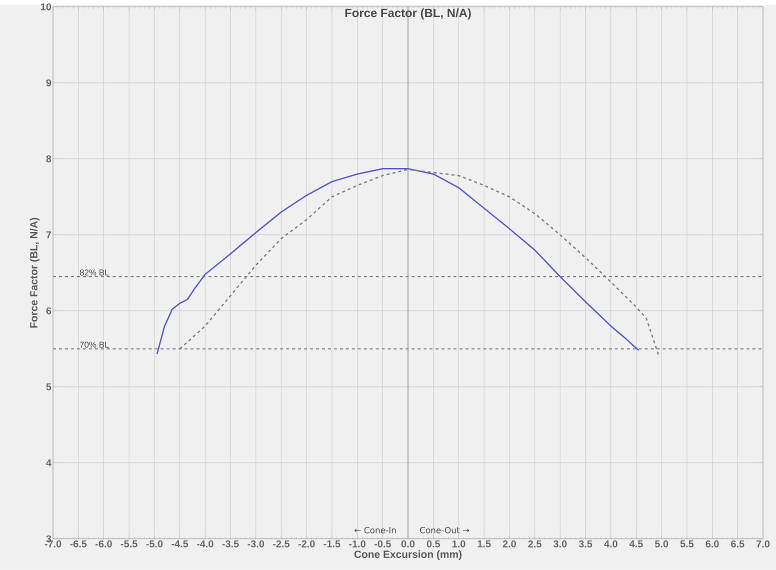 The image size is (776, 570). Describe the element at coordinates (35, 273) in the screenshot. I see `y-axis-title: Force Factor (BL, N/A)` at that location.